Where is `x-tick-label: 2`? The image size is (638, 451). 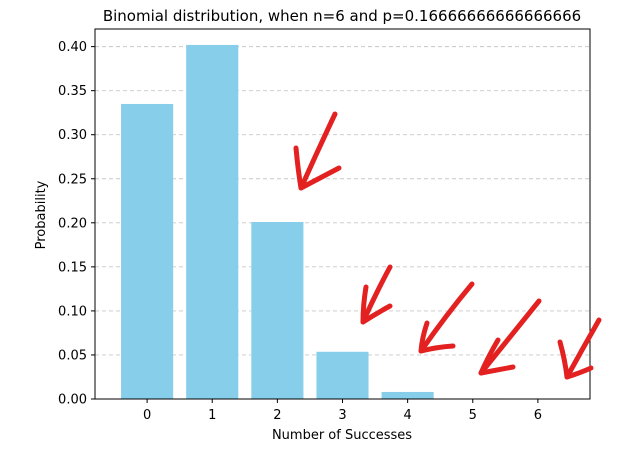
x-tick-label: 2 is located at coordinates (277, 415).